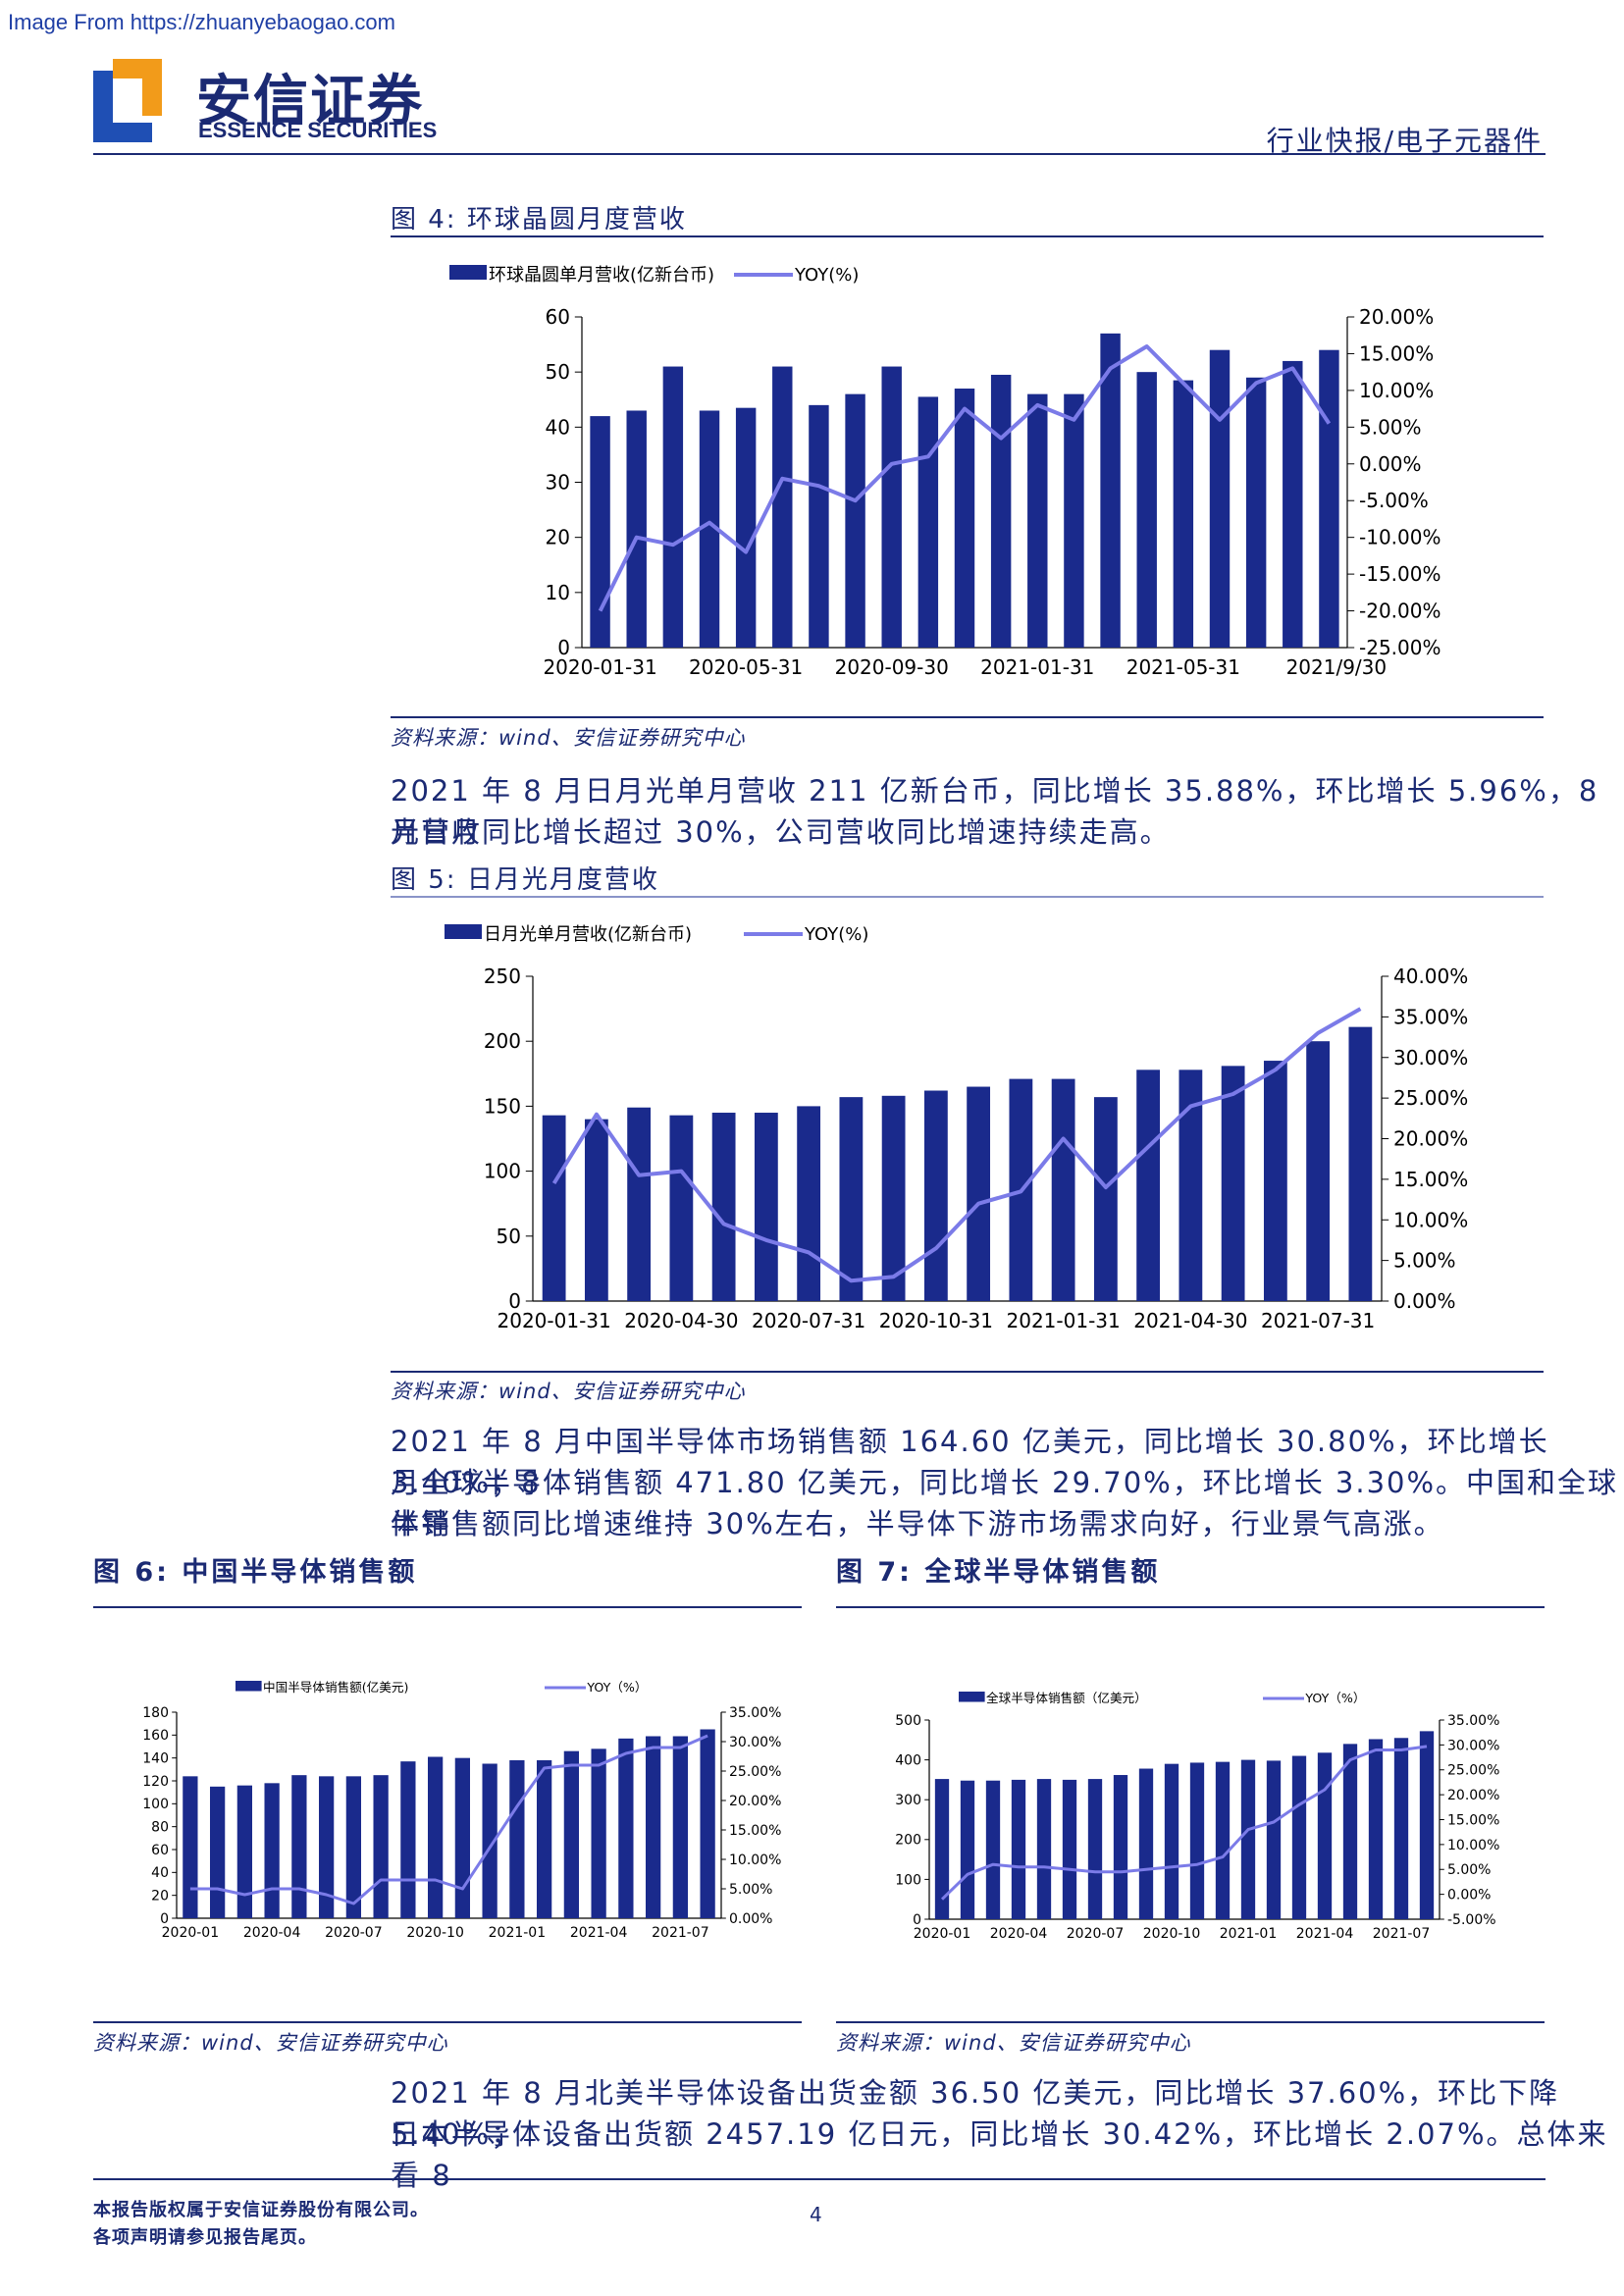 This screenshot has width=1624, height=2296. What do you see at coordinates (270, 2043) in the screenshot?
I see `fig6-source: 资料来源：wind、安信证券研究中心` at bounding box center [270, 2043].